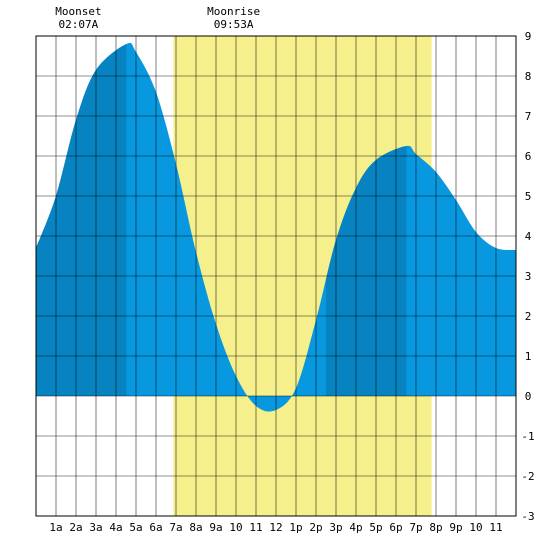 Image resolution: width=550 pixels, height=550 pixels. I want to click on x-tick-label: 1p, so click(295, 527).